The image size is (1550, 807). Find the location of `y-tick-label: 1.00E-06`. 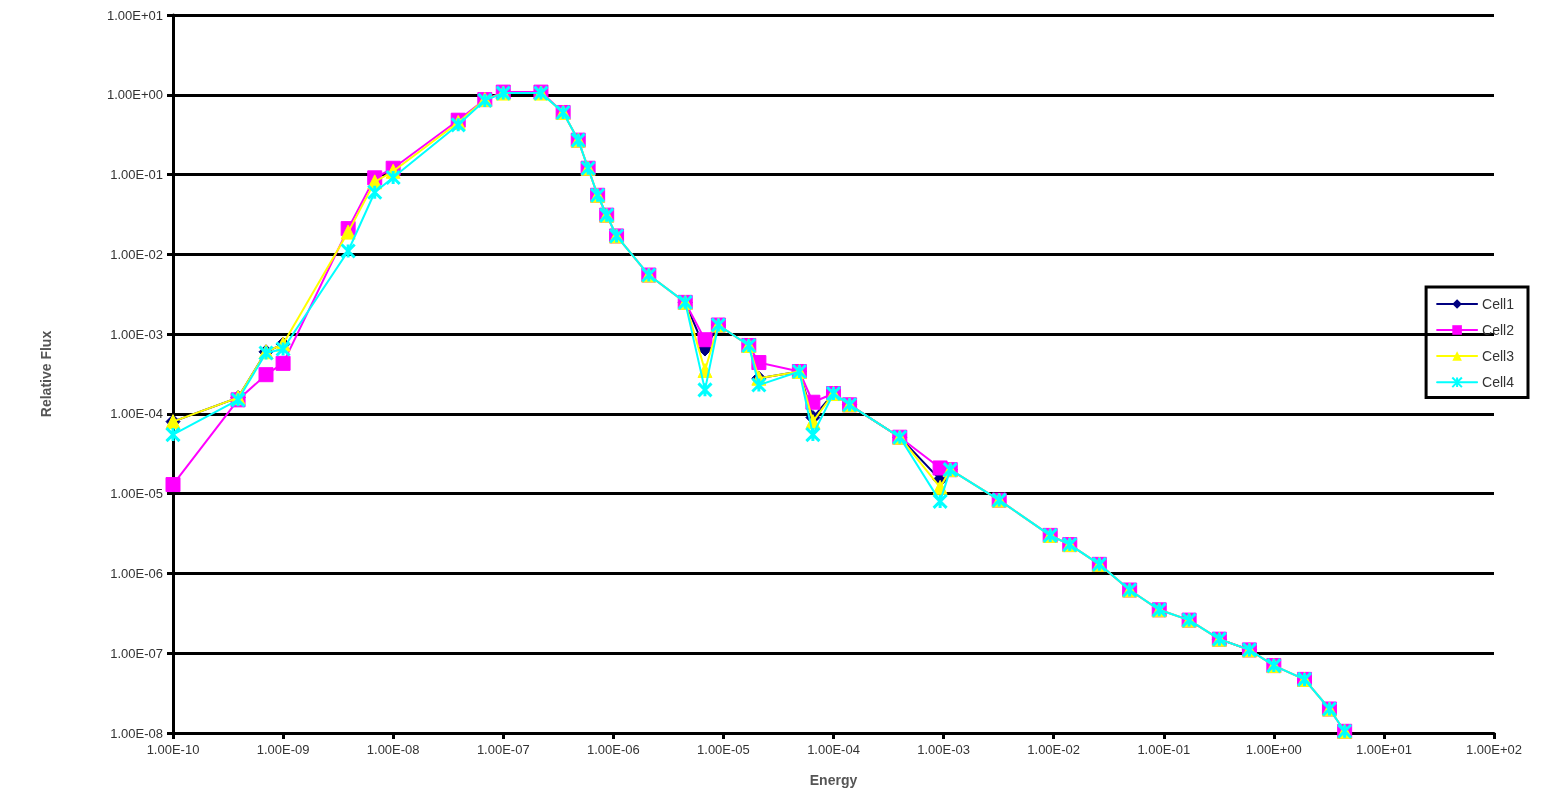

y-tick-label: 1.00E-06 is located at coordinates (136, 573).